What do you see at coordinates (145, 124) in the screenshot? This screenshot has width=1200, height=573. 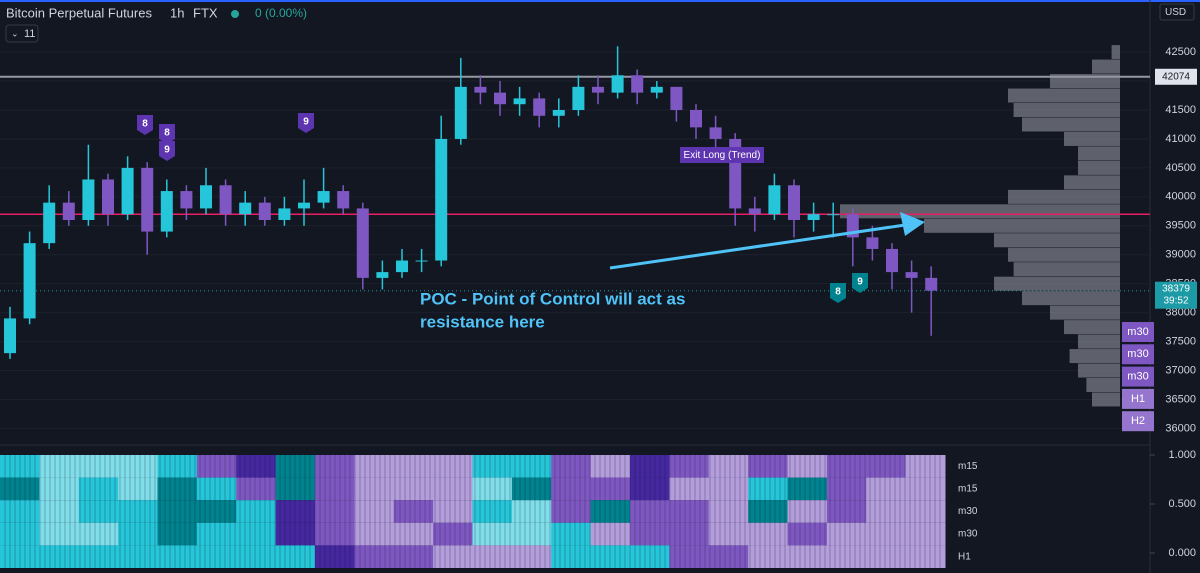 I see `signal-label: 8` at bounding box center [145, 124].